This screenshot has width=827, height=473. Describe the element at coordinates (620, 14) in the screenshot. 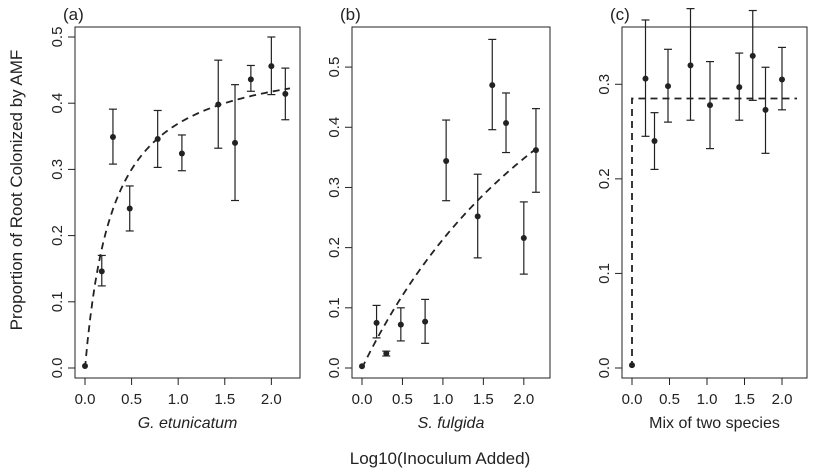

I see `panel-label: (c)` at that location.